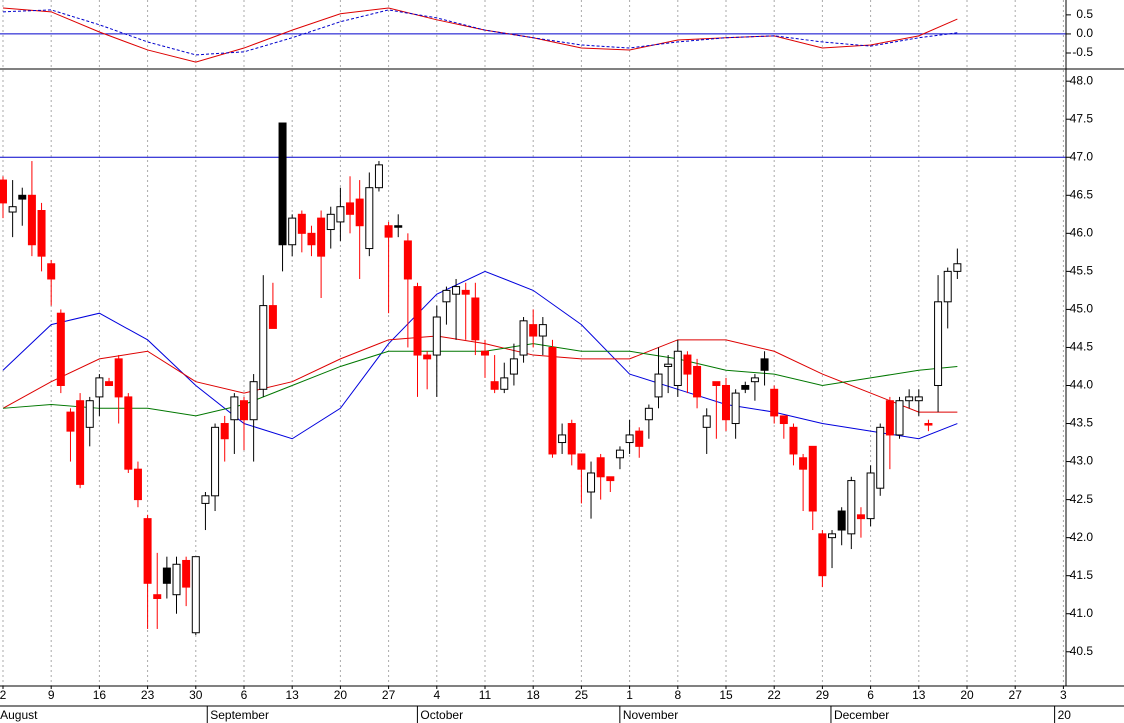 The image size is (1124, 723). I want to click on month-label: October, so click(441, 715).